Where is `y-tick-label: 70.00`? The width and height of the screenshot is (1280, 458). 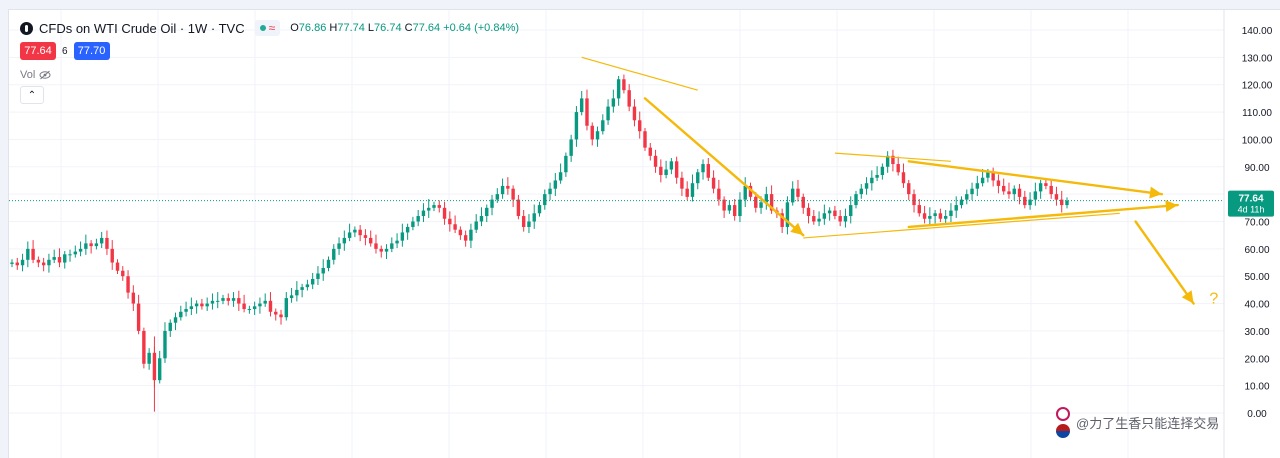 y-tick-label: 70.00 is located at coordinates (1256, 223).